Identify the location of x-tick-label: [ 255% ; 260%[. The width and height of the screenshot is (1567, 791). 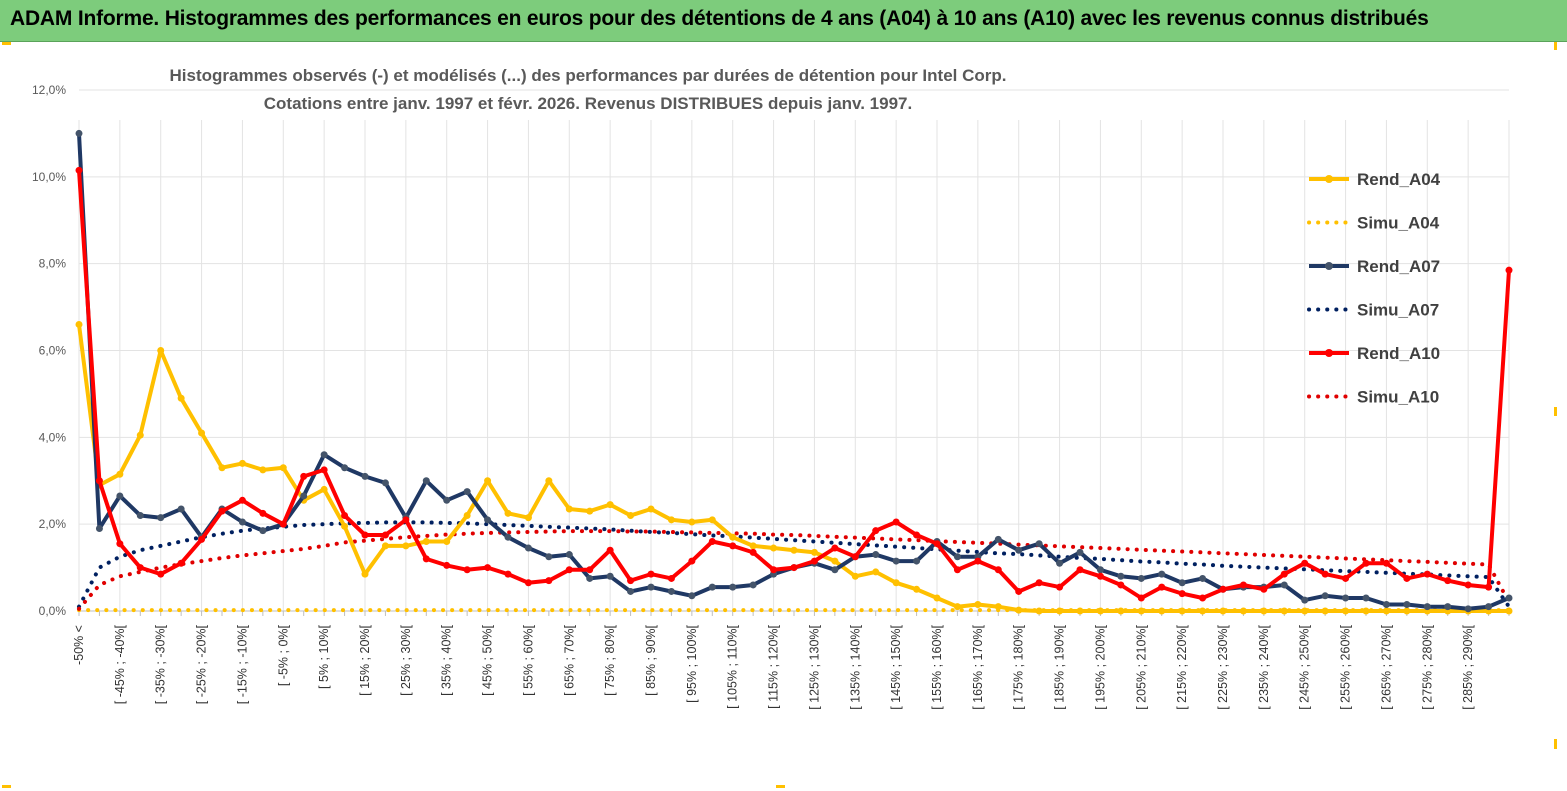
(1346, 666).